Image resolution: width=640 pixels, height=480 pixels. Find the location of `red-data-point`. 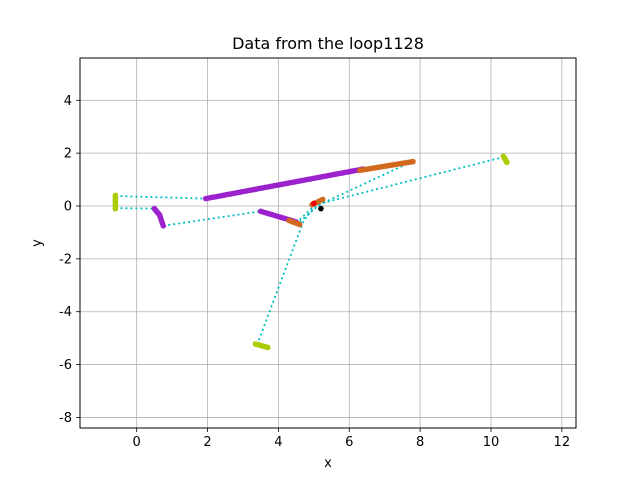

red-data-point is located at coordinates (314, 203).